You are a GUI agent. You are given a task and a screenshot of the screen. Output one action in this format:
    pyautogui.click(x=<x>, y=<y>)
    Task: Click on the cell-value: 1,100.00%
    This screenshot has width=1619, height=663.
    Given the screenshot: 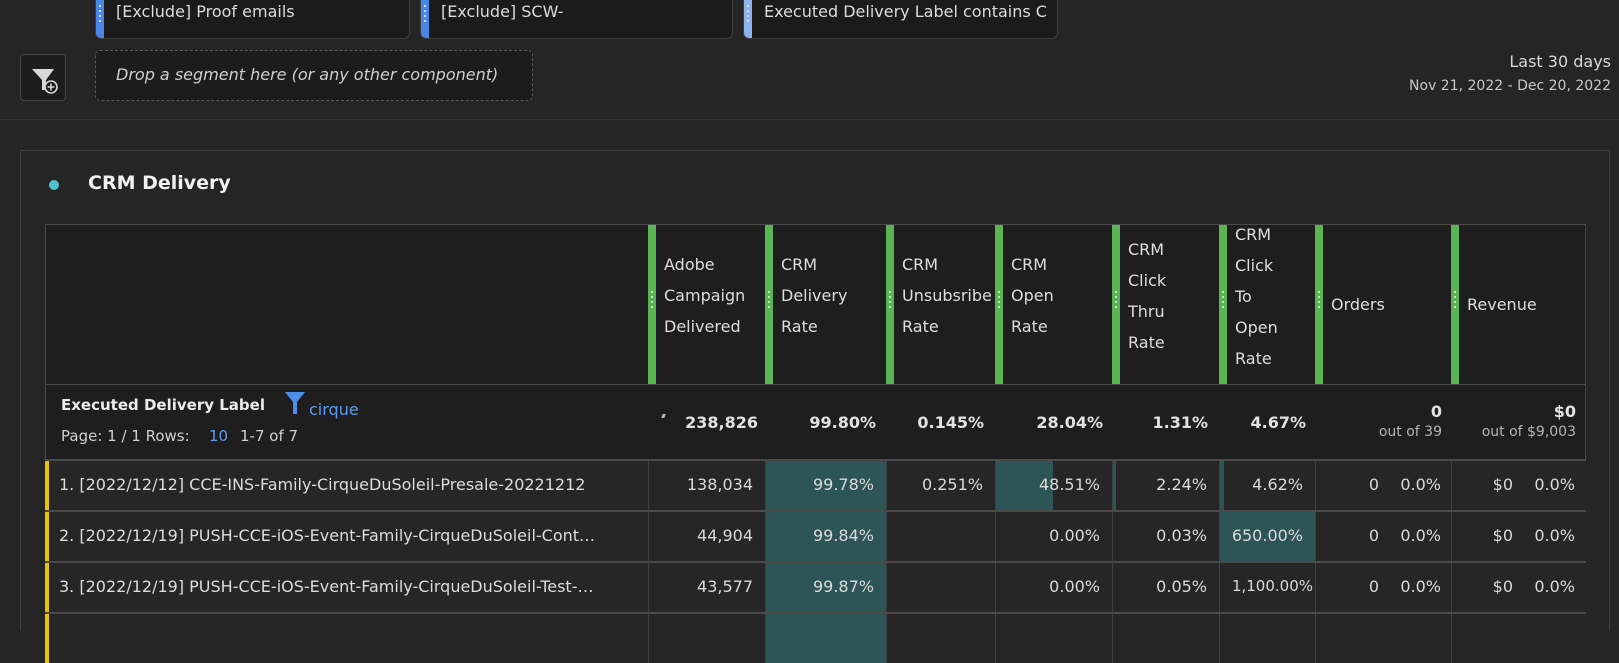 What is the action you would take?
    pyautogui.click(x=1272, y=586)
    